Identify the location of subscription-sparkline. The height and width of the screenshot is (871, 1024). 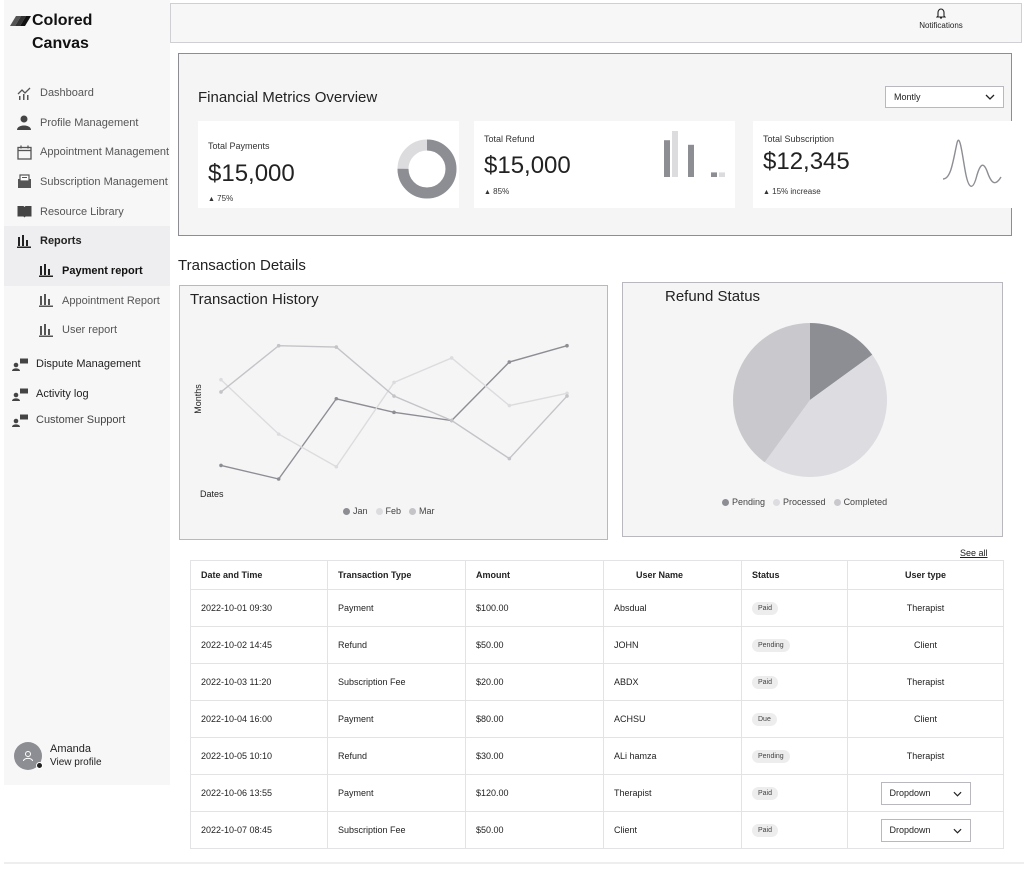
(972, 163).